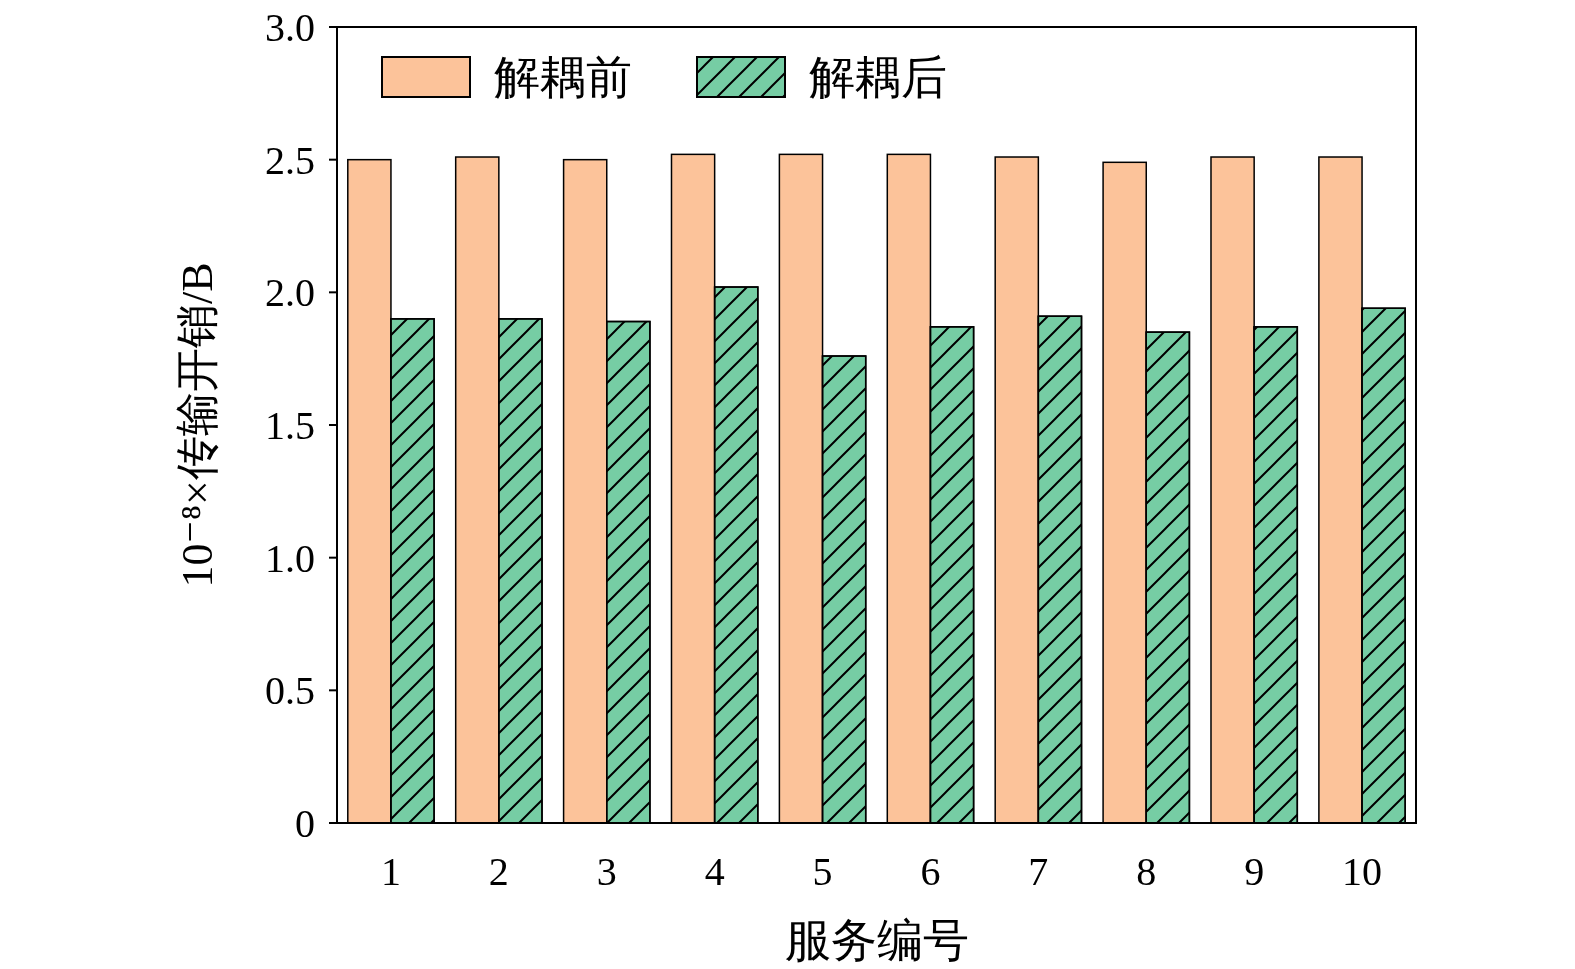 The image size is (1575, 969). I want to click on y-tick-label: 1.0, so click(290, 558).